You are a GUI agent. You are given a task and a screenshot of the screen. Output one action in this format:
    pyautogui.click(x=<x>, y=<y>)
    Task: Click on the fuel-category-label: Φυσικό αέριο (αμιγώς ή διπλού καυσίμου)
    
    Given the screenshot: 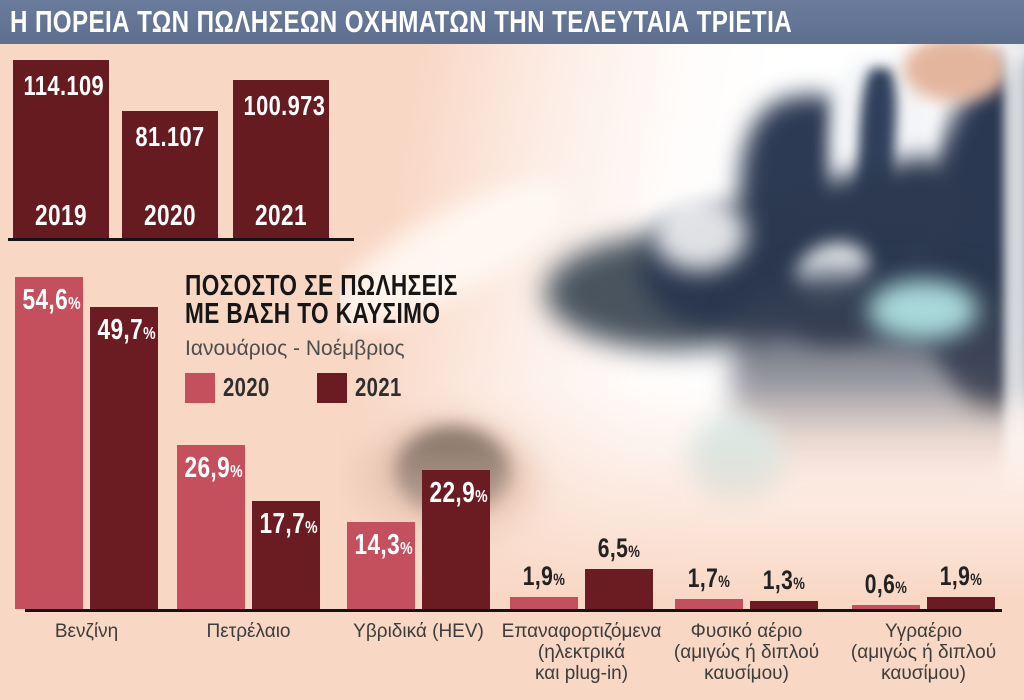 What is the action you would take?
    pyautogui.click(x=746, y=652)
    